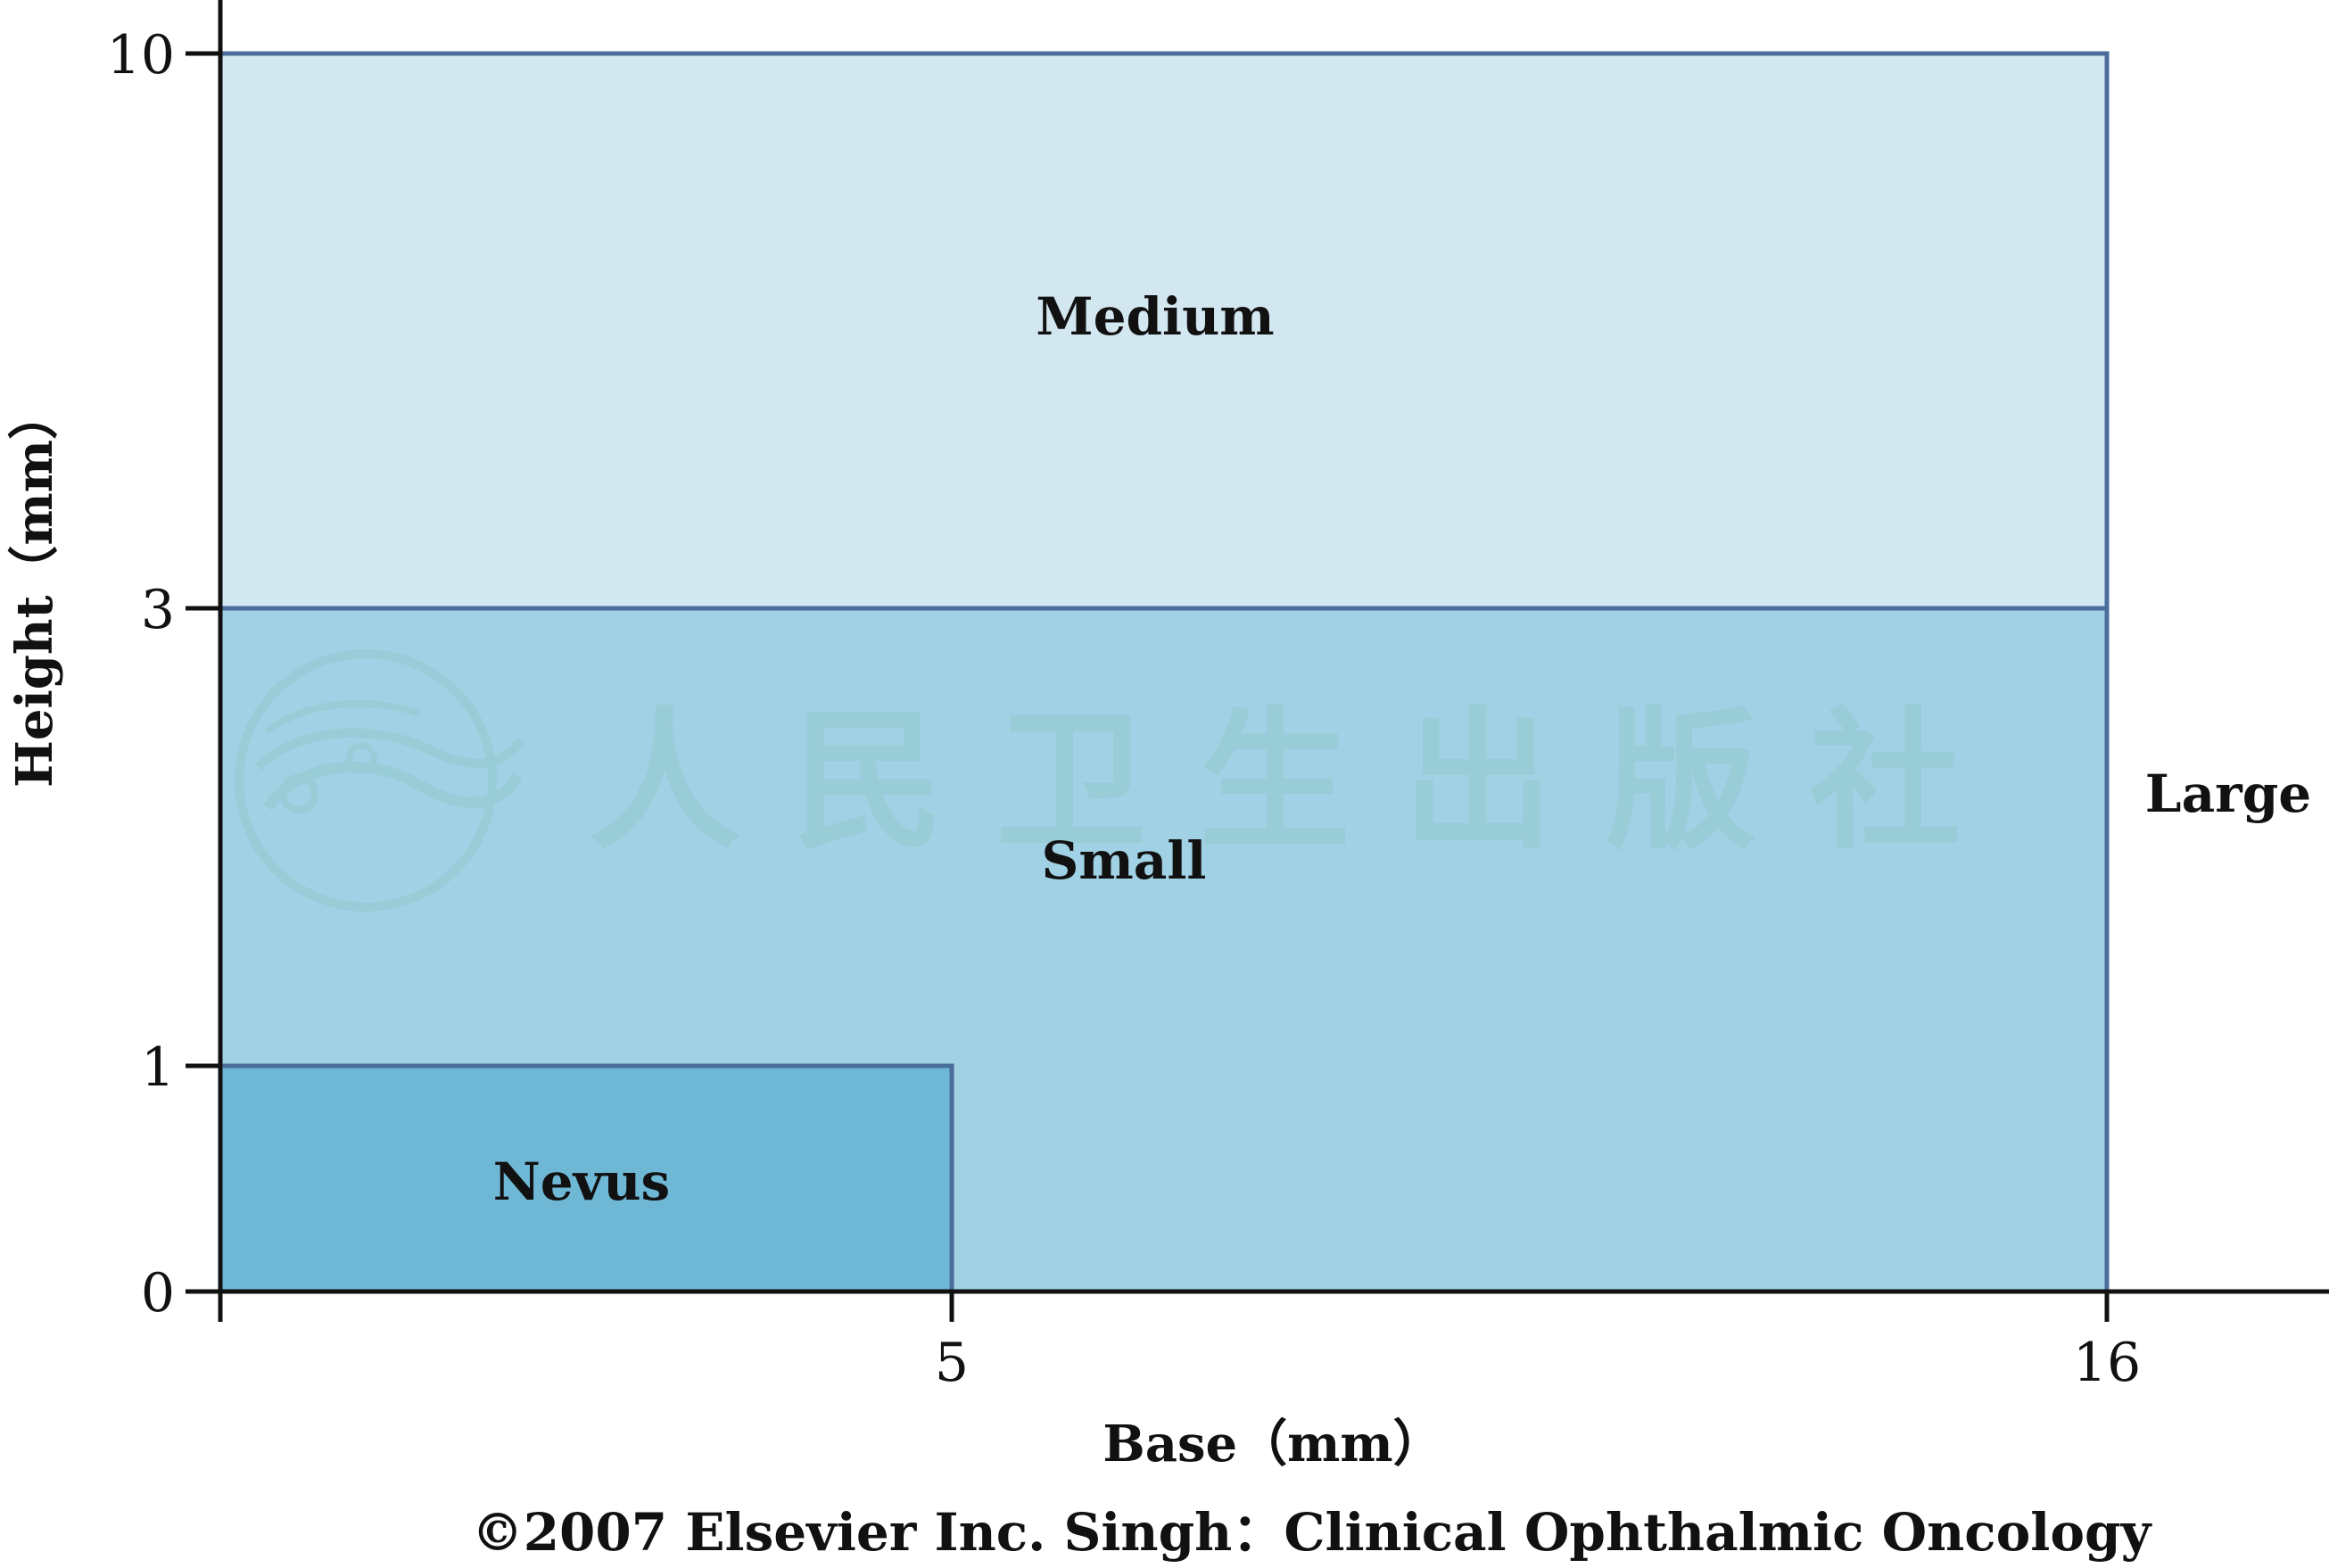  What do you see at coordinates (581, 1181) in the screenshot?
I see `region-label-nevus: Nevus` at bounding box center [581, 1181].